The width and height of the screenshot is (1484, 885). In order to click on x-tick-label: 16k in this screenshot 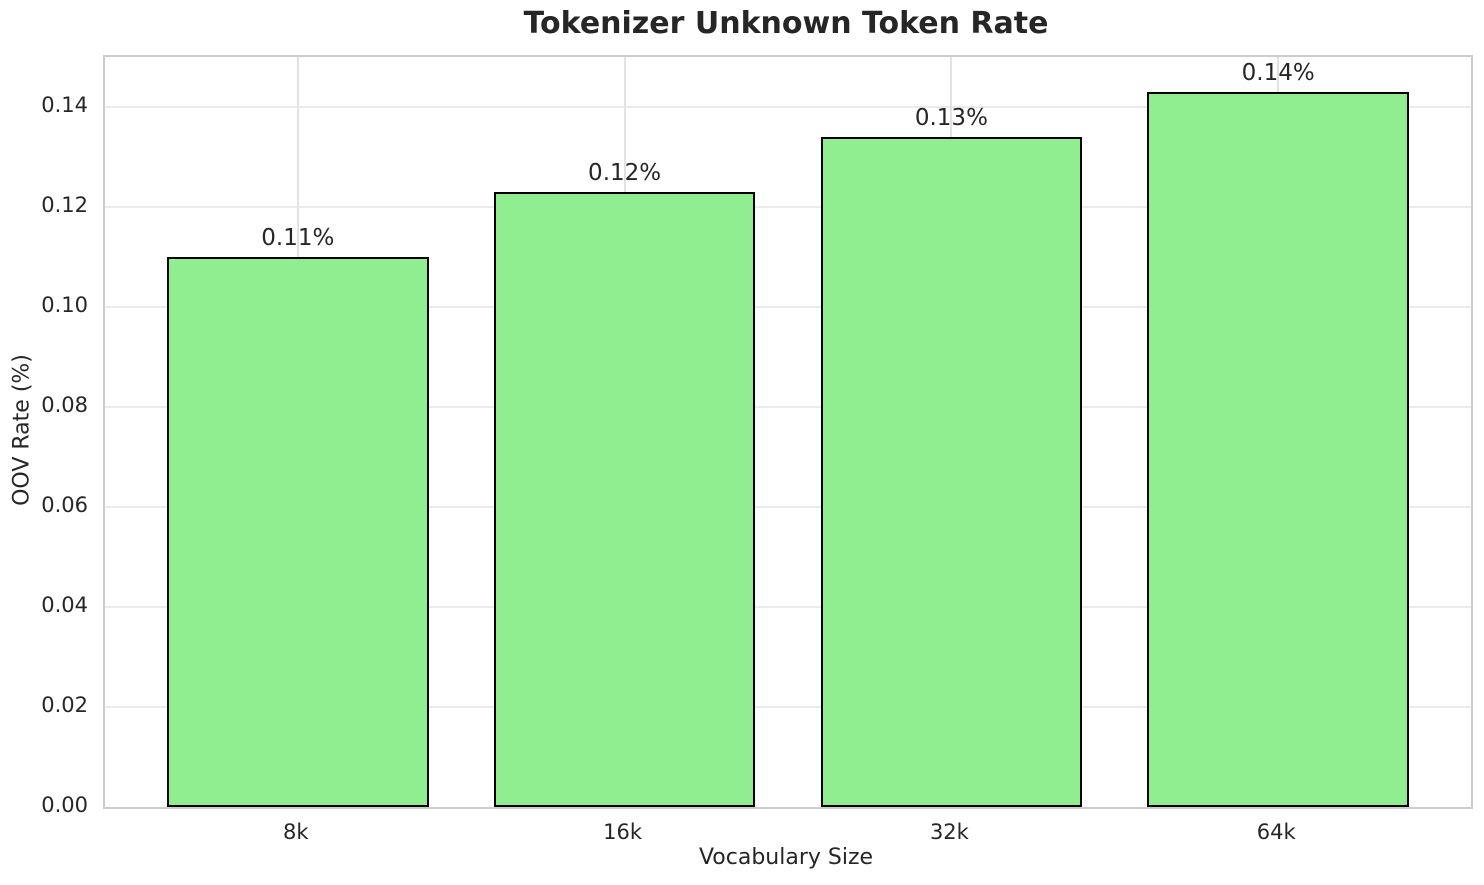, I will do `click(623, 832)`.